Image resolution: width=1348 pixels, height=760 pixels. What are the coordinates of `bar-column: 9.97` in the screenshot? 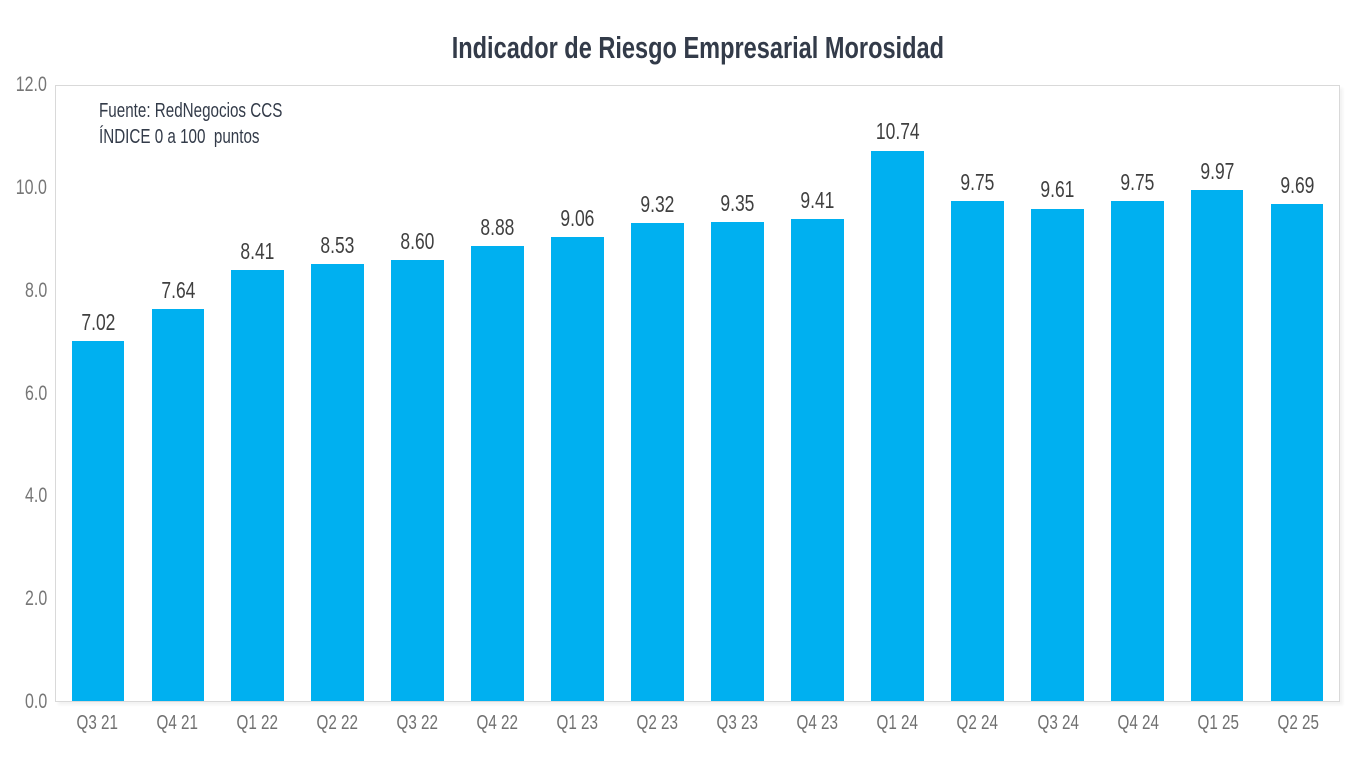 It's located at (1217, 393).